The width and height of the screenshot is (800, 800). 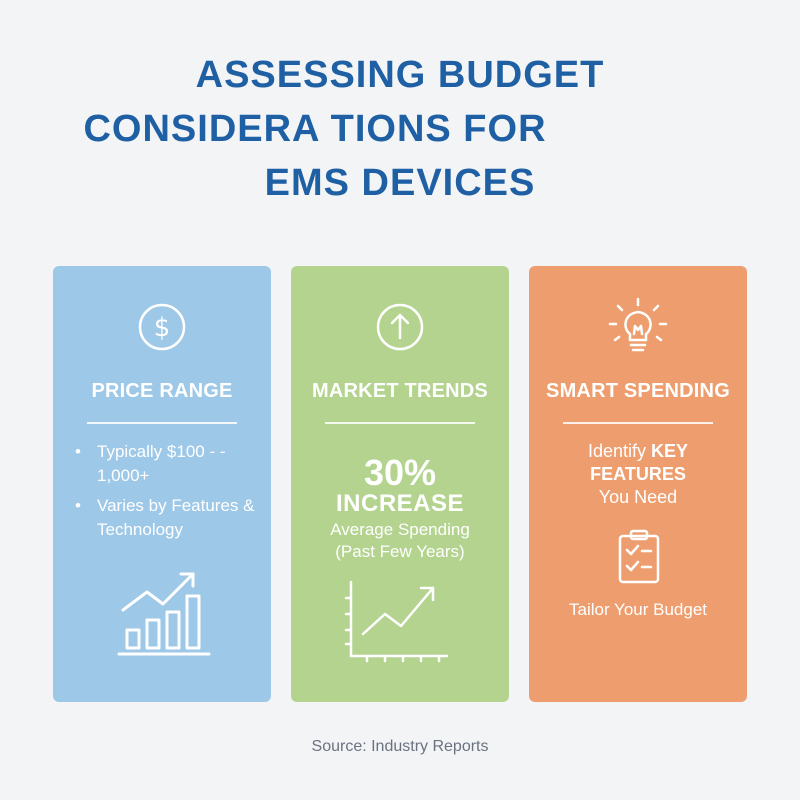 What do you see at coordinates (400, 529) in the screenshot?
I see `spending-caption-line-1: Average Spending` at bounding box center [400, 529].